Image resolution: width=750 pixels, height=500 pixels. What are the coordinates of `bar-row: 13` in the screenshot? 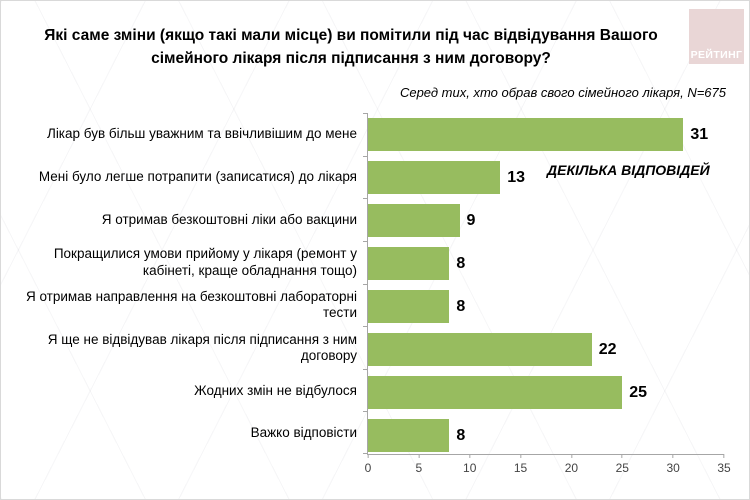 It's located at (546, 177).